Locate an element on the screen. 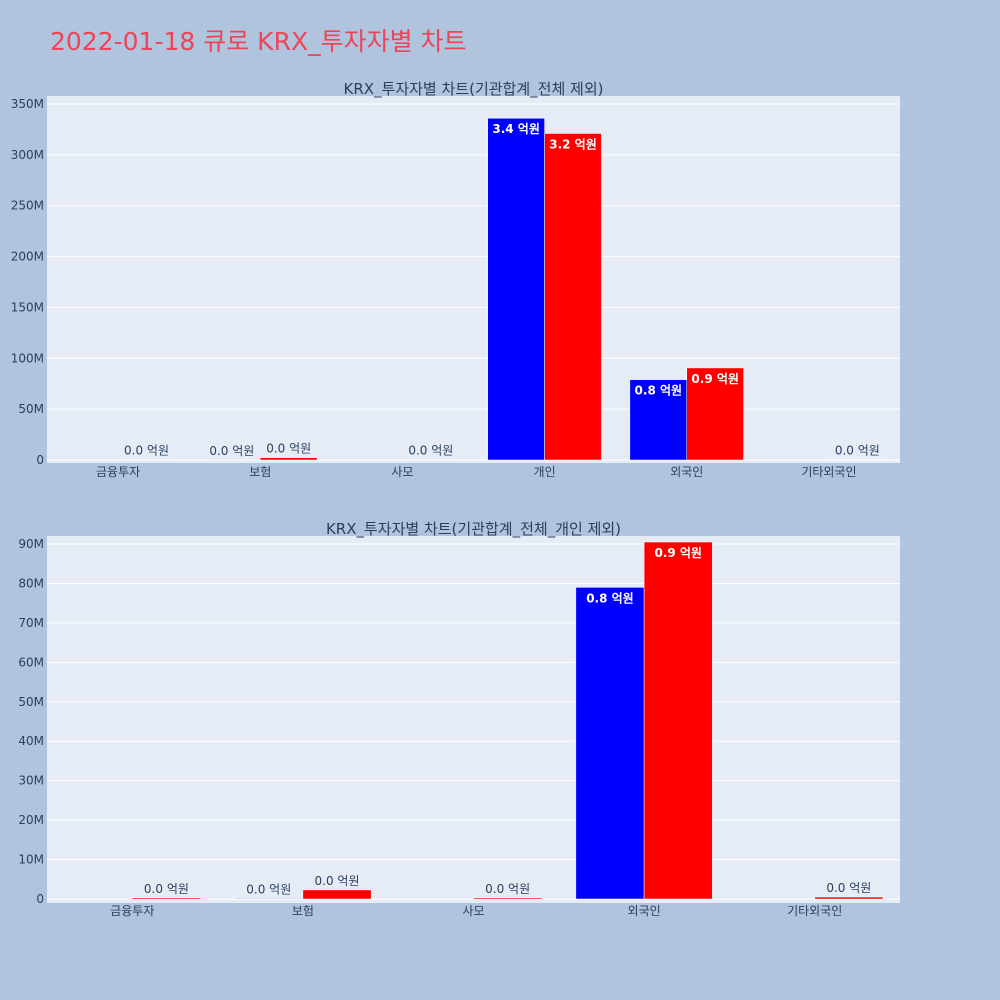 The height and width of the screenshot is (1000, 1000). chart-title: KRX_투자자별 차트(기관합계_전체_개인 제외) is located at coordinates (473, 529).